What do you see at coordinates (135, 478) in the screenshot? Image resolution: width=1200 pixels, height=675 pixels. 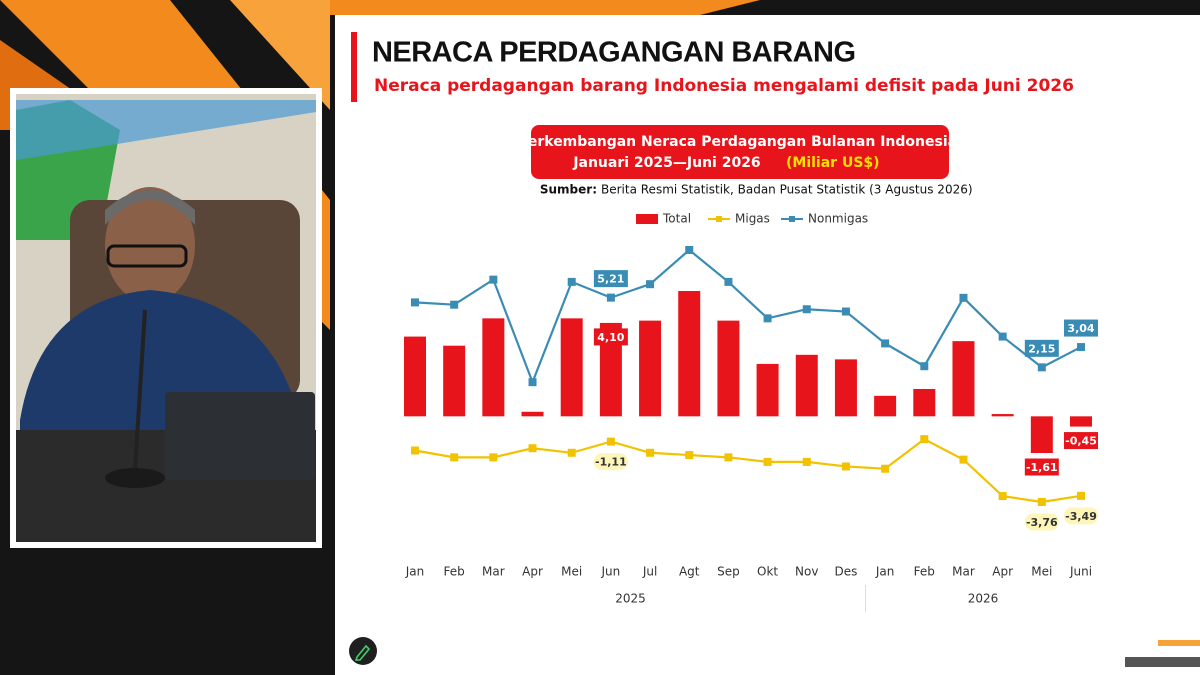 I see `mic-base` at bounding box center [135, 478].